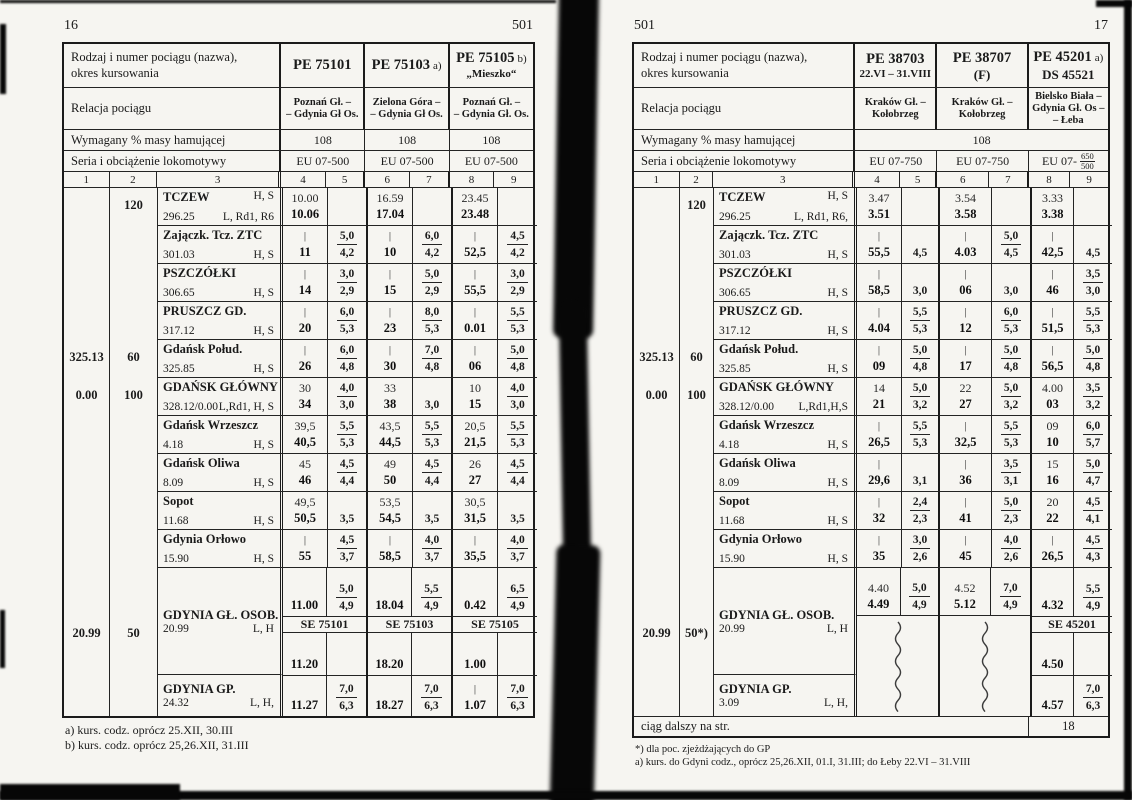  Describe the element at coordinates (966, 548) in the screenshot. I see `time-cell: | 45` at that location.